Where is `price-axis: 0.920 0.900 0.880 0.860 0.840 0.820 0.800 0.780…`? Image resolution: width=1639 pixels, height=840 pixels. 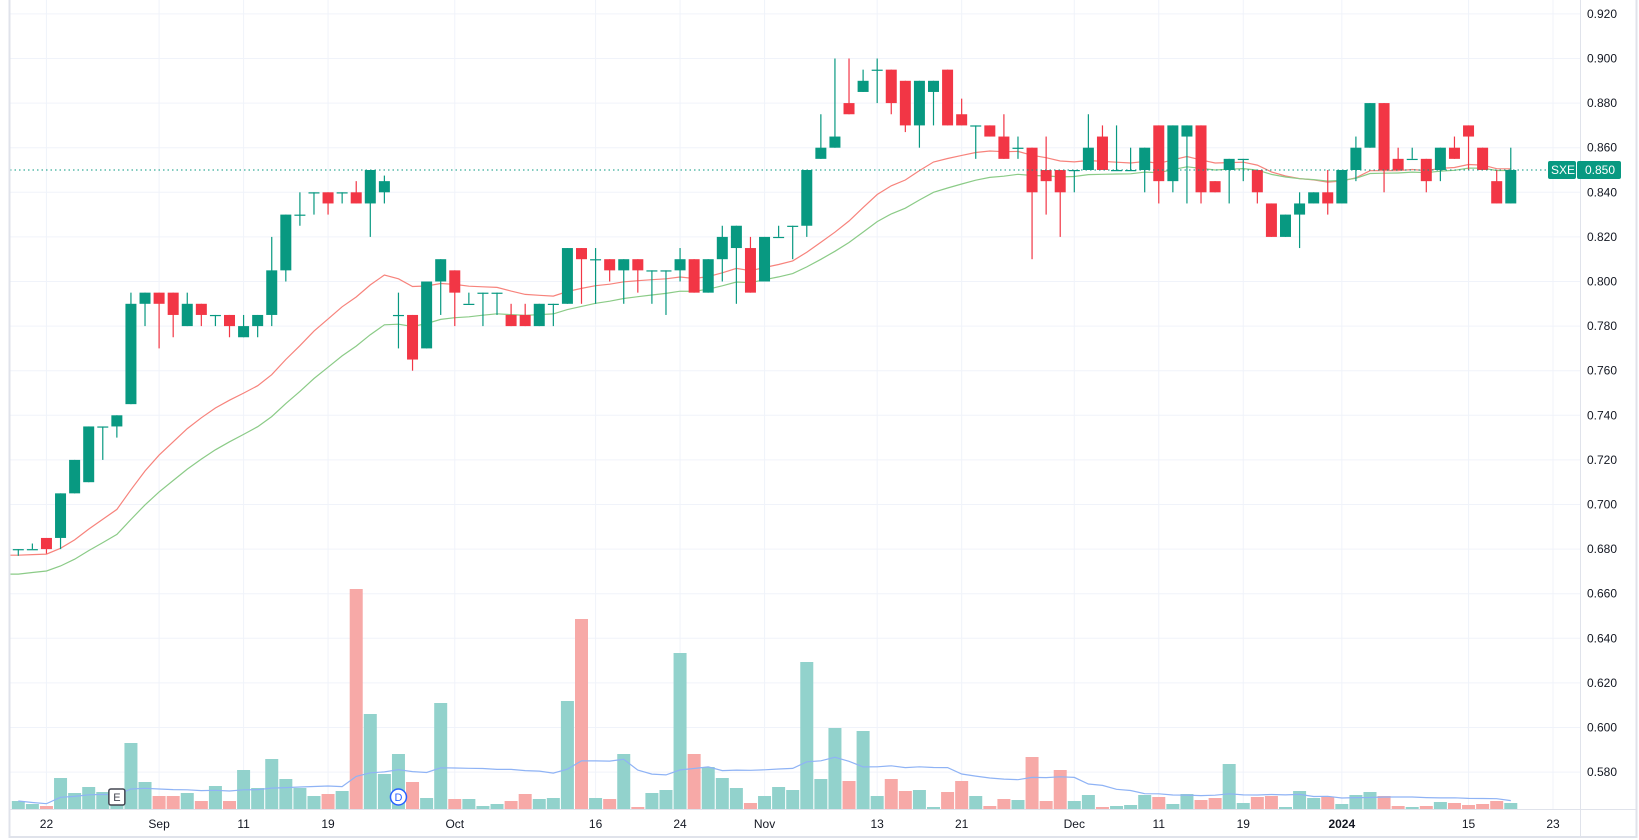
price-axis: 0.920 0.900 0.880 0.860 0.840 0.820 0.800 0.780… is located at coordinates (1599, 418).